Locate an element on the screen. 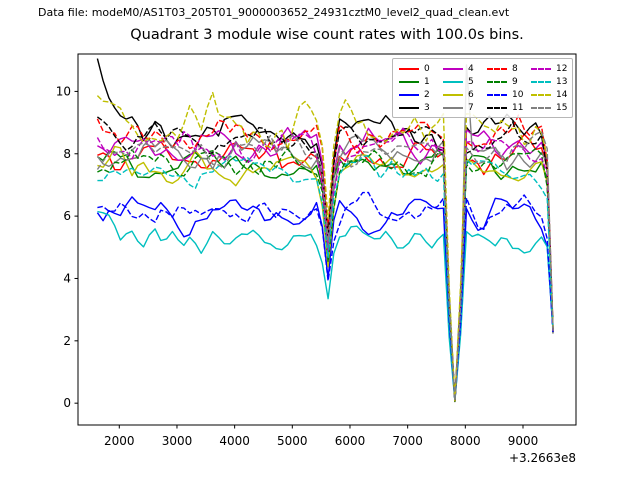 This screenshot has height=480, width=640. legend-entry-6: 6 is located at coordinates (461, 94).